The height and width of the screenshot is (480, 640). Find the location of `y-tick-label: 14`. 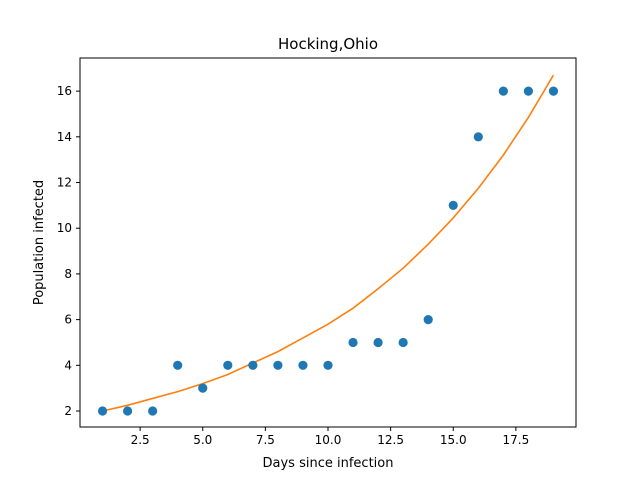

y-tick-label: 14 is located at coordinates (64, 137).